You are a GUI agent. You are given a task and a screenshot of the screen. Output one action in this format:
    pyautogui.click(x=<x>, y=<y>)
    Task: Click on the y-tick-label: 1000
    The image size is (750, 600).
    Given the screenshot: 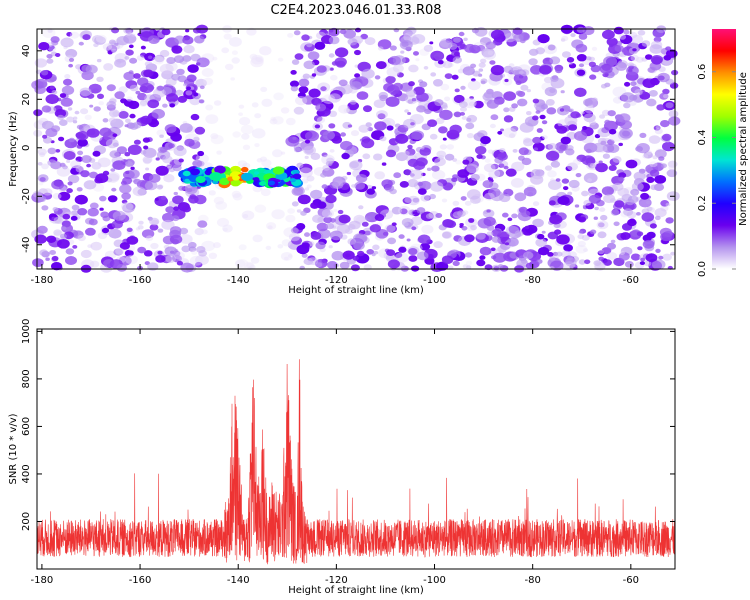 What is the action you would take?
    pyautogui.click(x=26, y=331)
    